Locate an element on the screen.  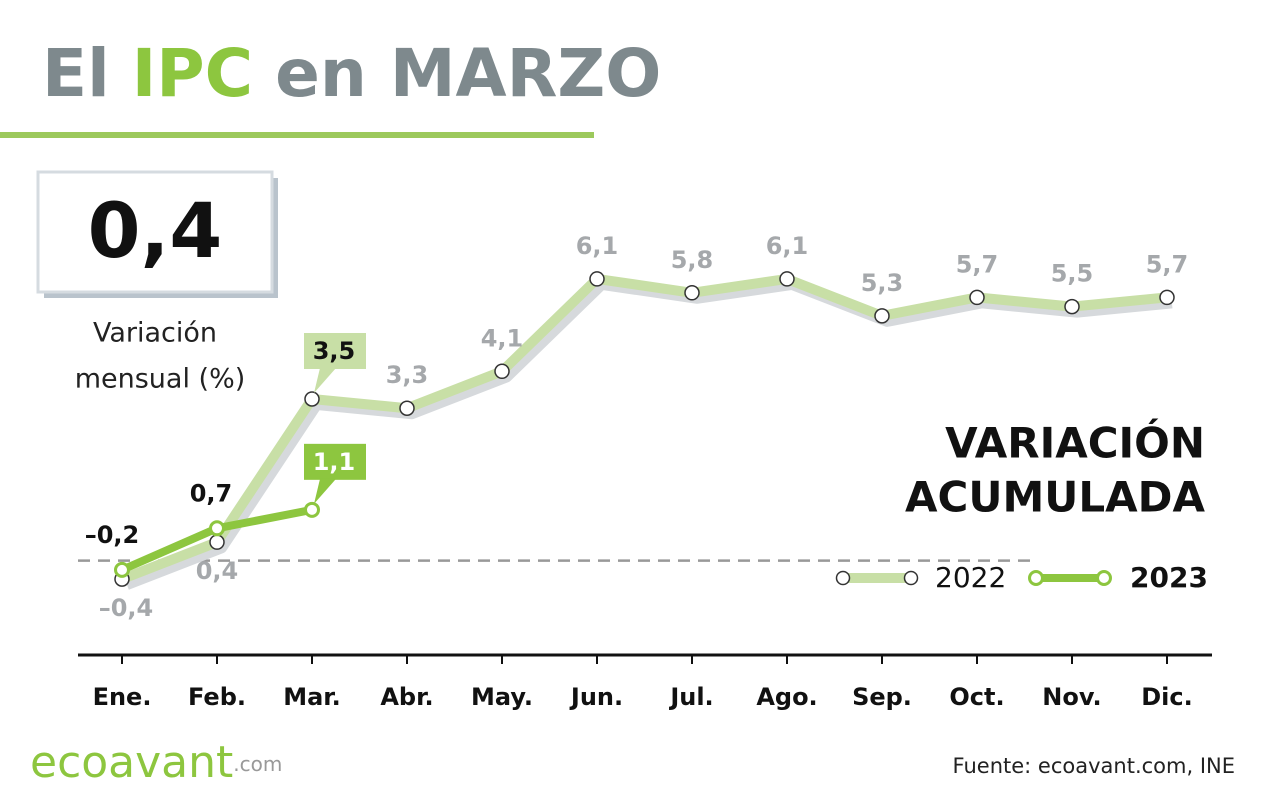
data-label: 5,8 is located at coordinates (692, 260).